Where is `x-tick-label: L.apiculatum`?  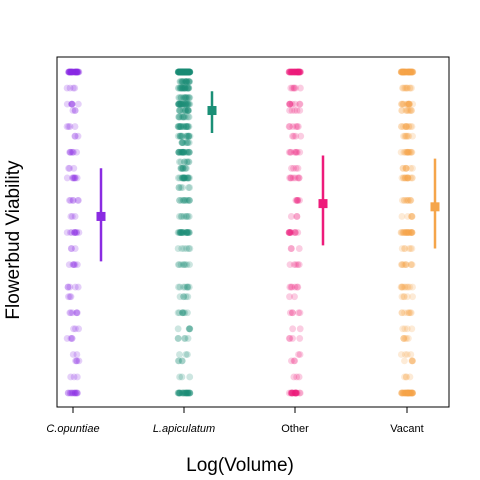 x-tick-label: L.apiculatum is located at coordinates (184, 429).